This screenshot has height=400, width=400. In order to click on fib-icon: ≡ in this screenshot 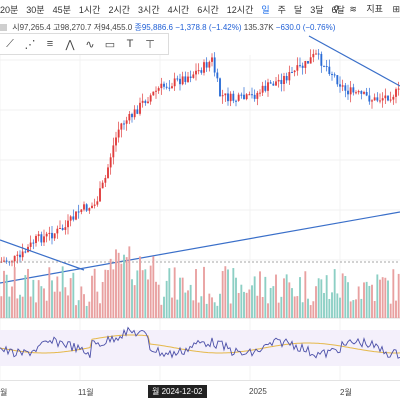, I will do `click(50, 44)`.